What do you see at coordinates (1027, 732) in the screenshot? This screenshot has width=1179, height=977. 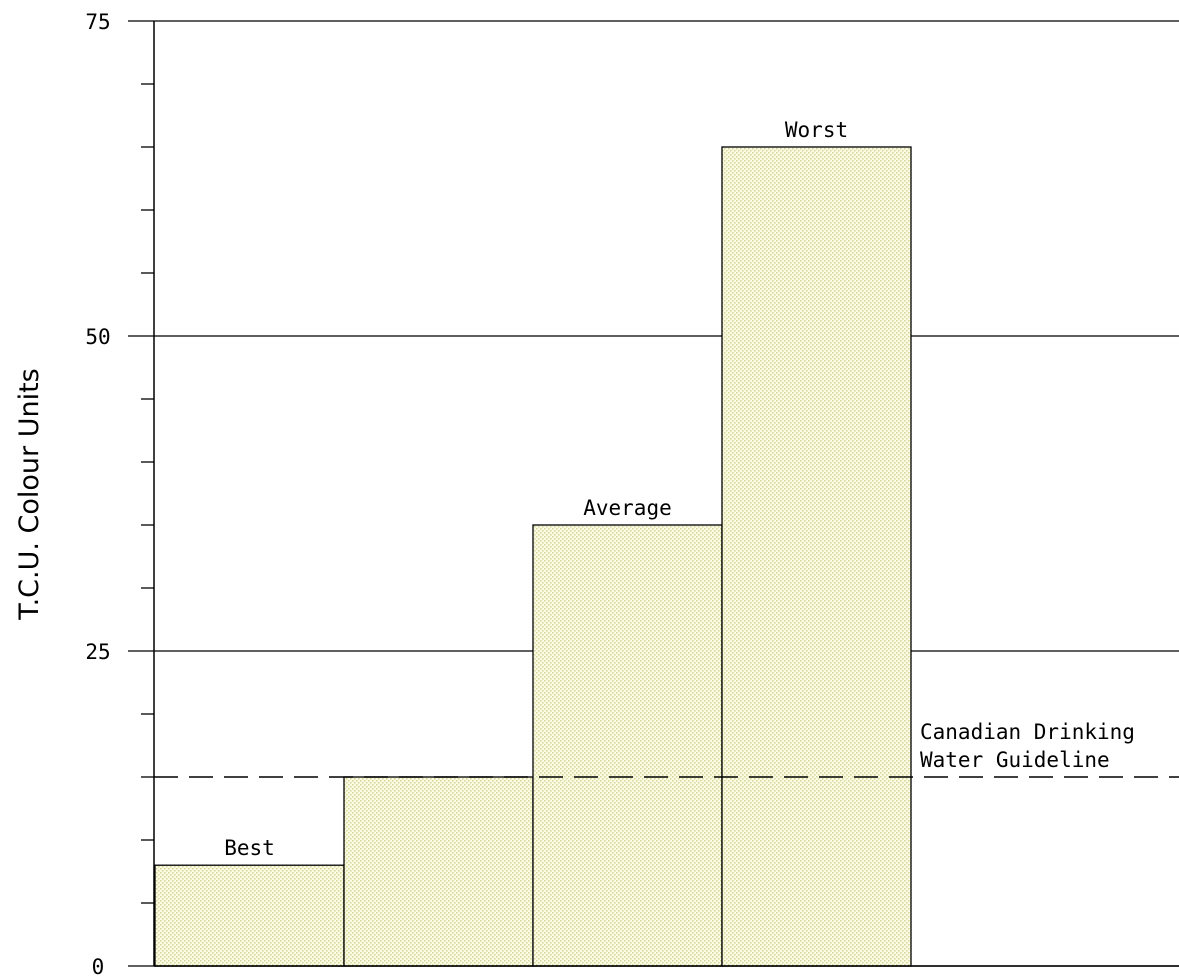 I see `reference-line-label-line: Canadian Drinking` at bounding box center [1027, 732].